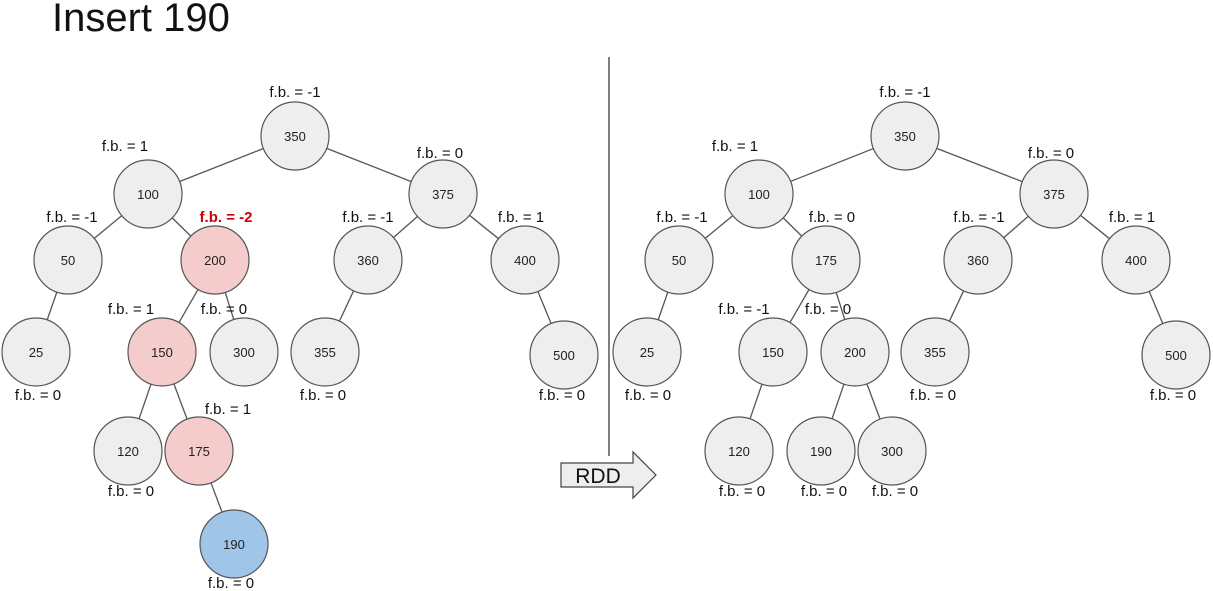  I want to click on tree-node-label: 120, so click(128, 451).